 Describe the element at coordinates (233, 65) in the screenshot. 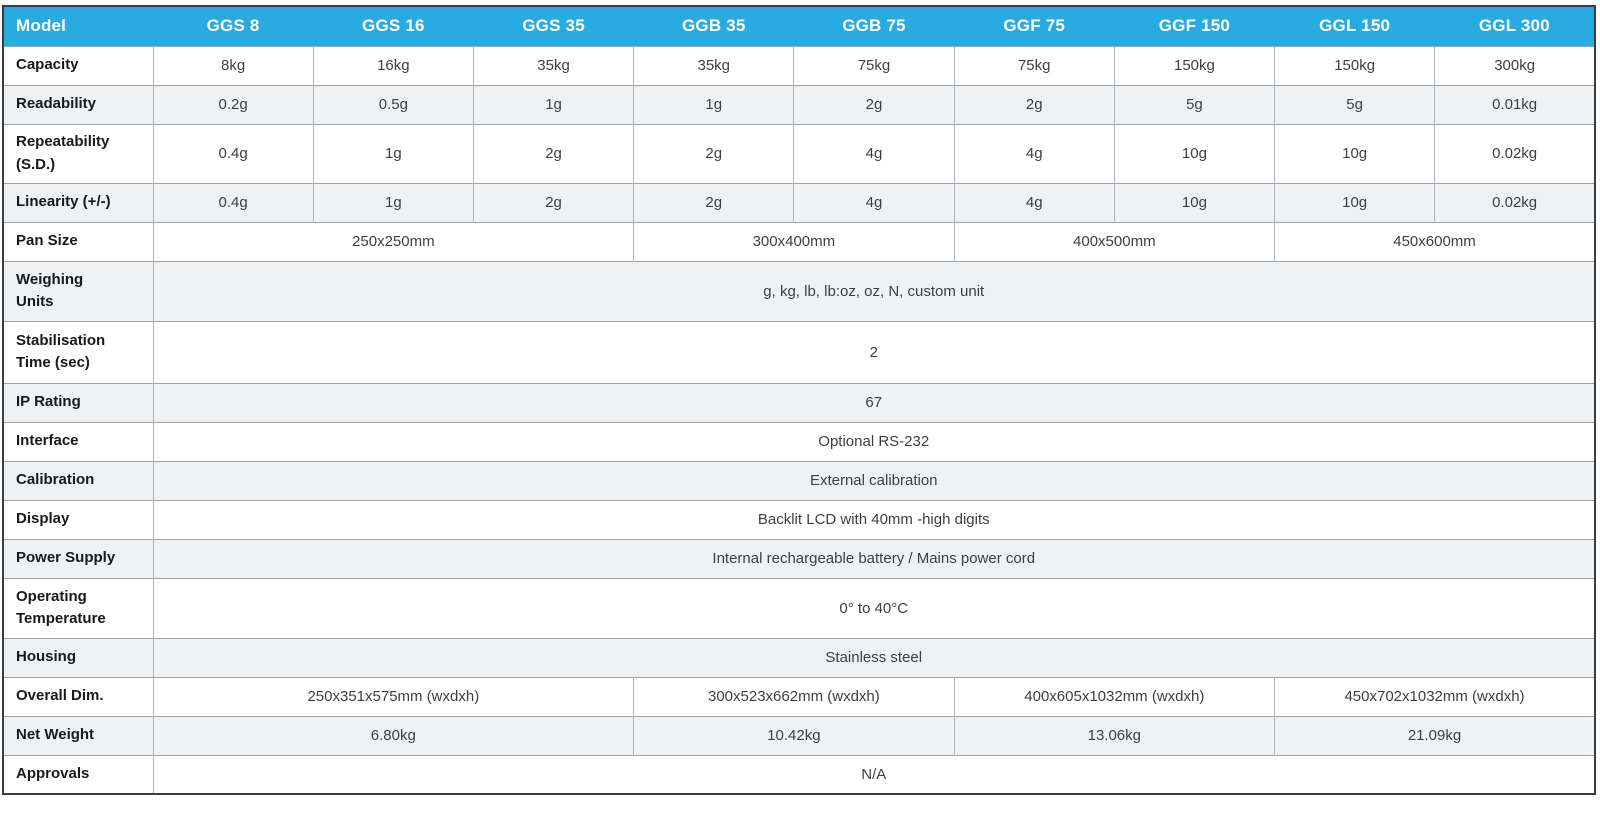

I see `value-cell: 8kg` at that location.